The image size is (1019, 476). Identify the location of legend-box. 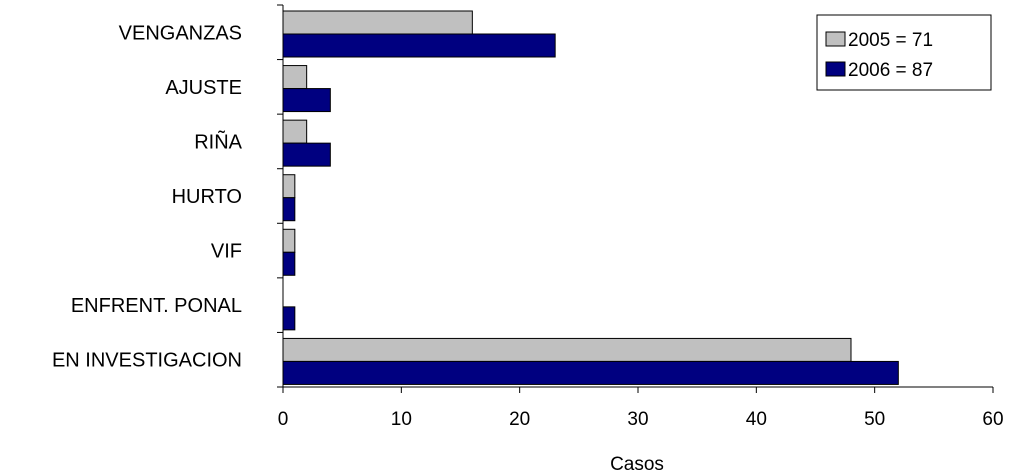
(904, 52).